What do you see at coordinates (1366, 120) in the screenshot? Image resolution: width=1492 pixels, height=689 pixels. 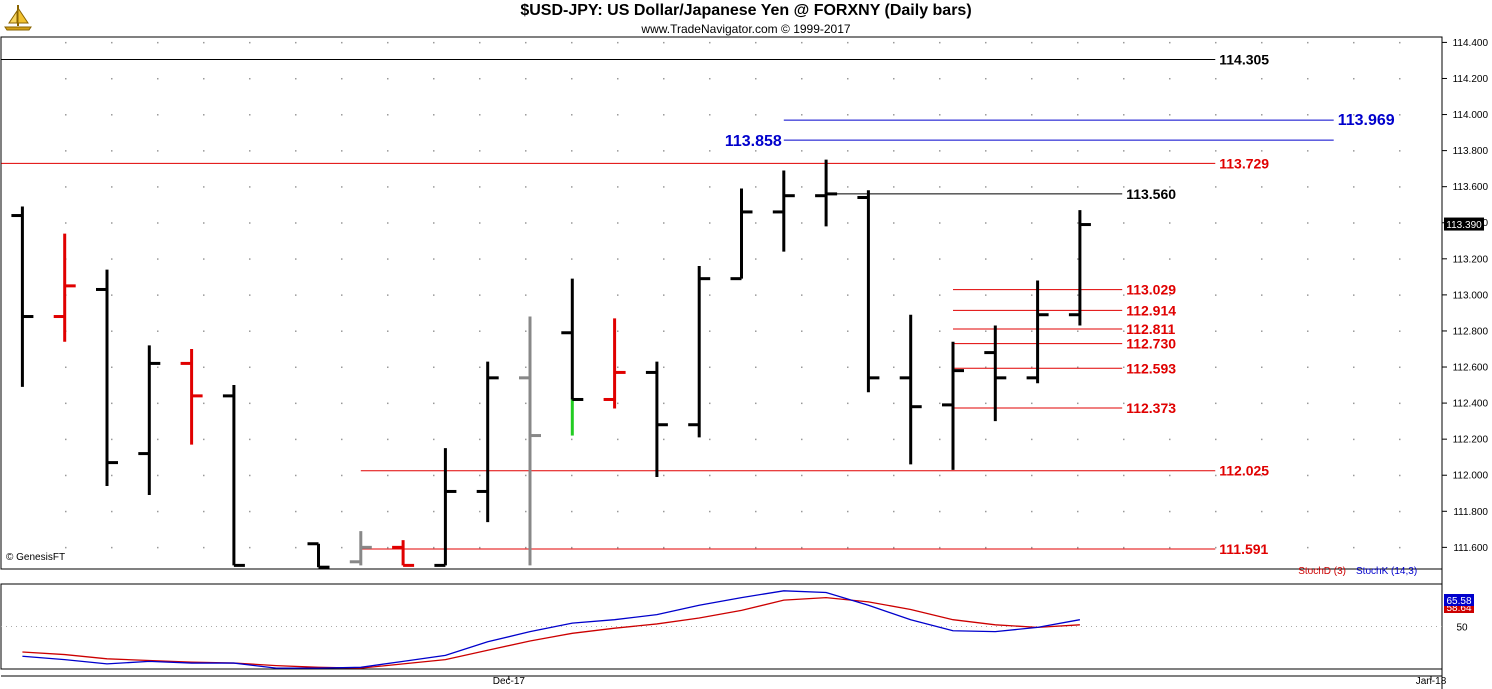 I see `level-label: 113.969` at bounding box center [1366, 120].